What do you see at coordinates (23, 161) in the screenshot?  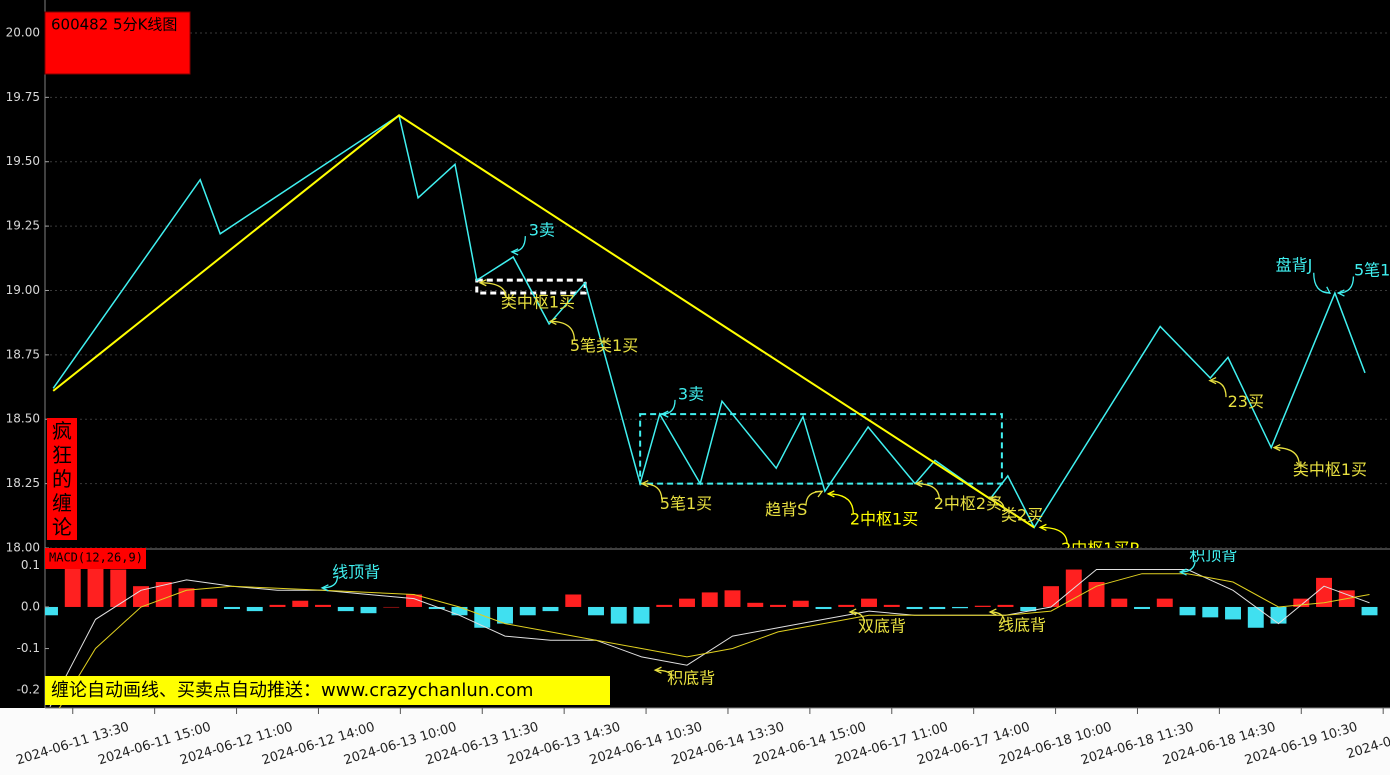 I see `y-tick-label: 19.50` at bounding box center [23, 161].